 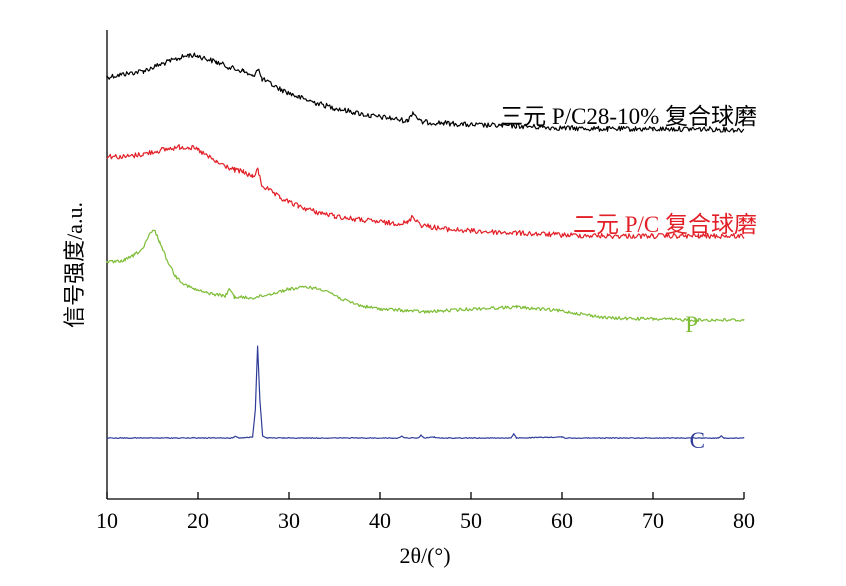 What do you see at coordinates (562, 520) in the screenshot?
I see `x-tick-label-60: 60` at bounding box center [562, 520].